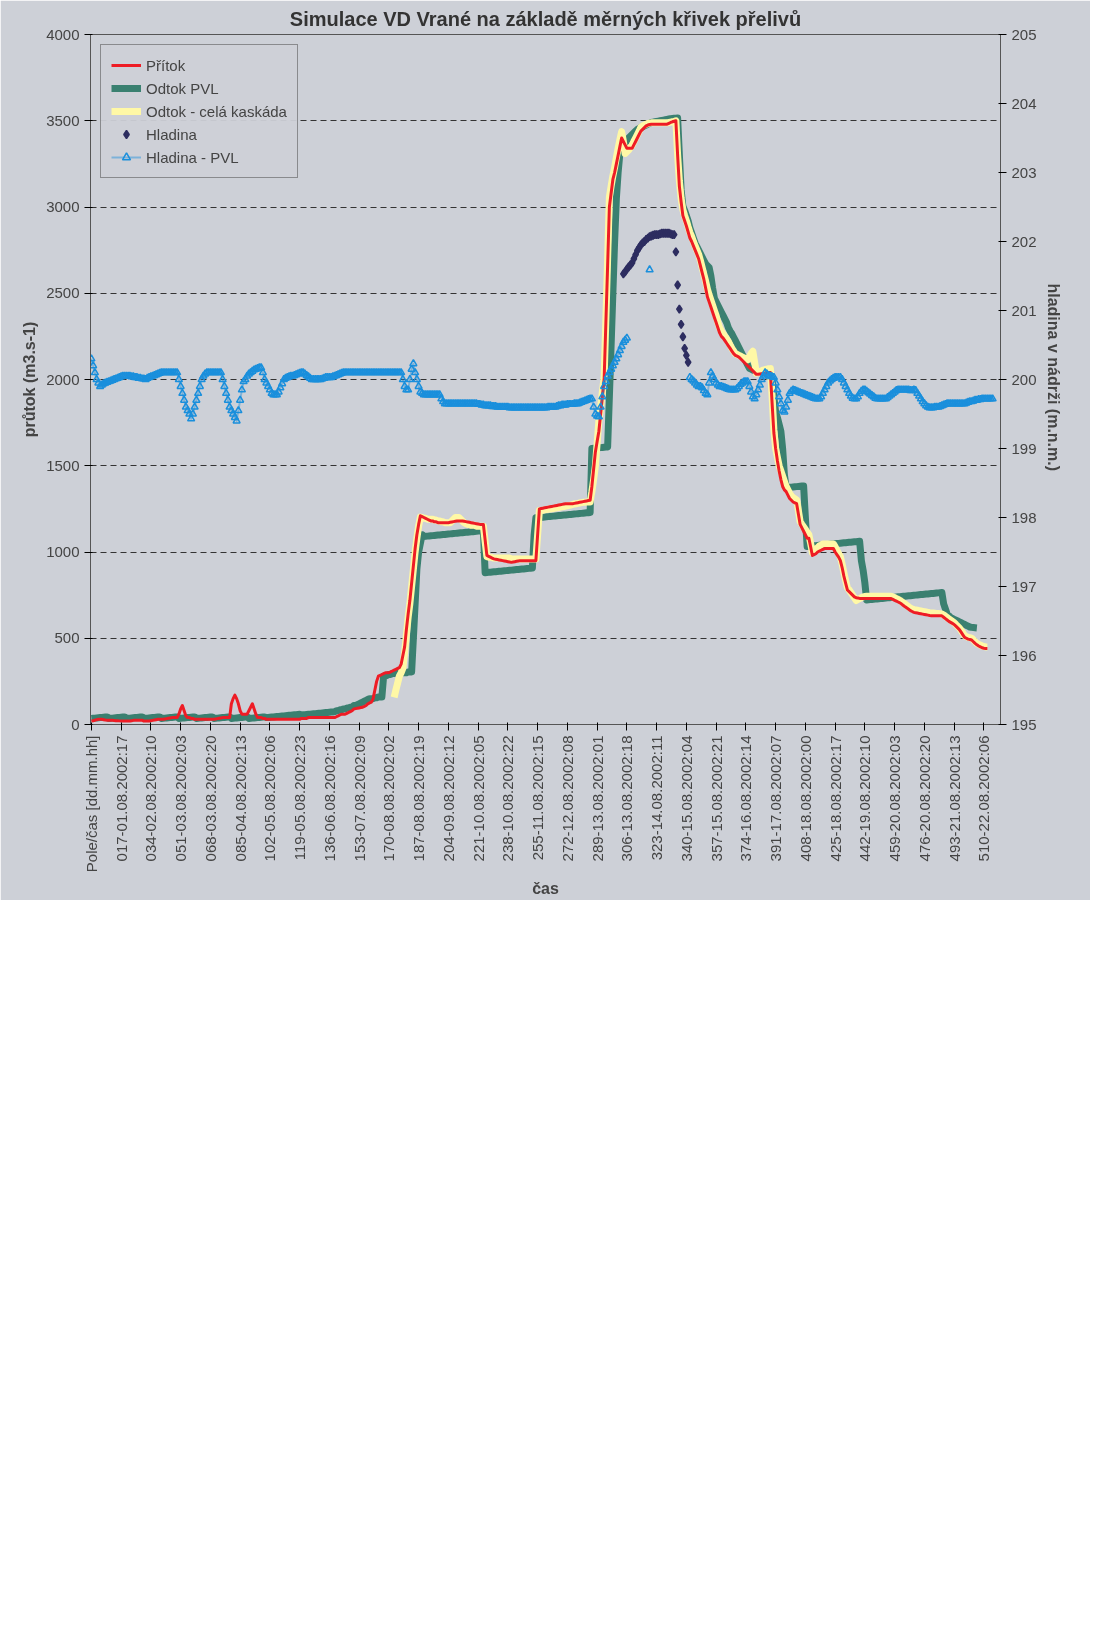 The image size is (1098, 1630). Describe the element at coordinates (805, 798) in the screenshot. I see `x-tick-label: 408-18.08.2002:00` at that location.